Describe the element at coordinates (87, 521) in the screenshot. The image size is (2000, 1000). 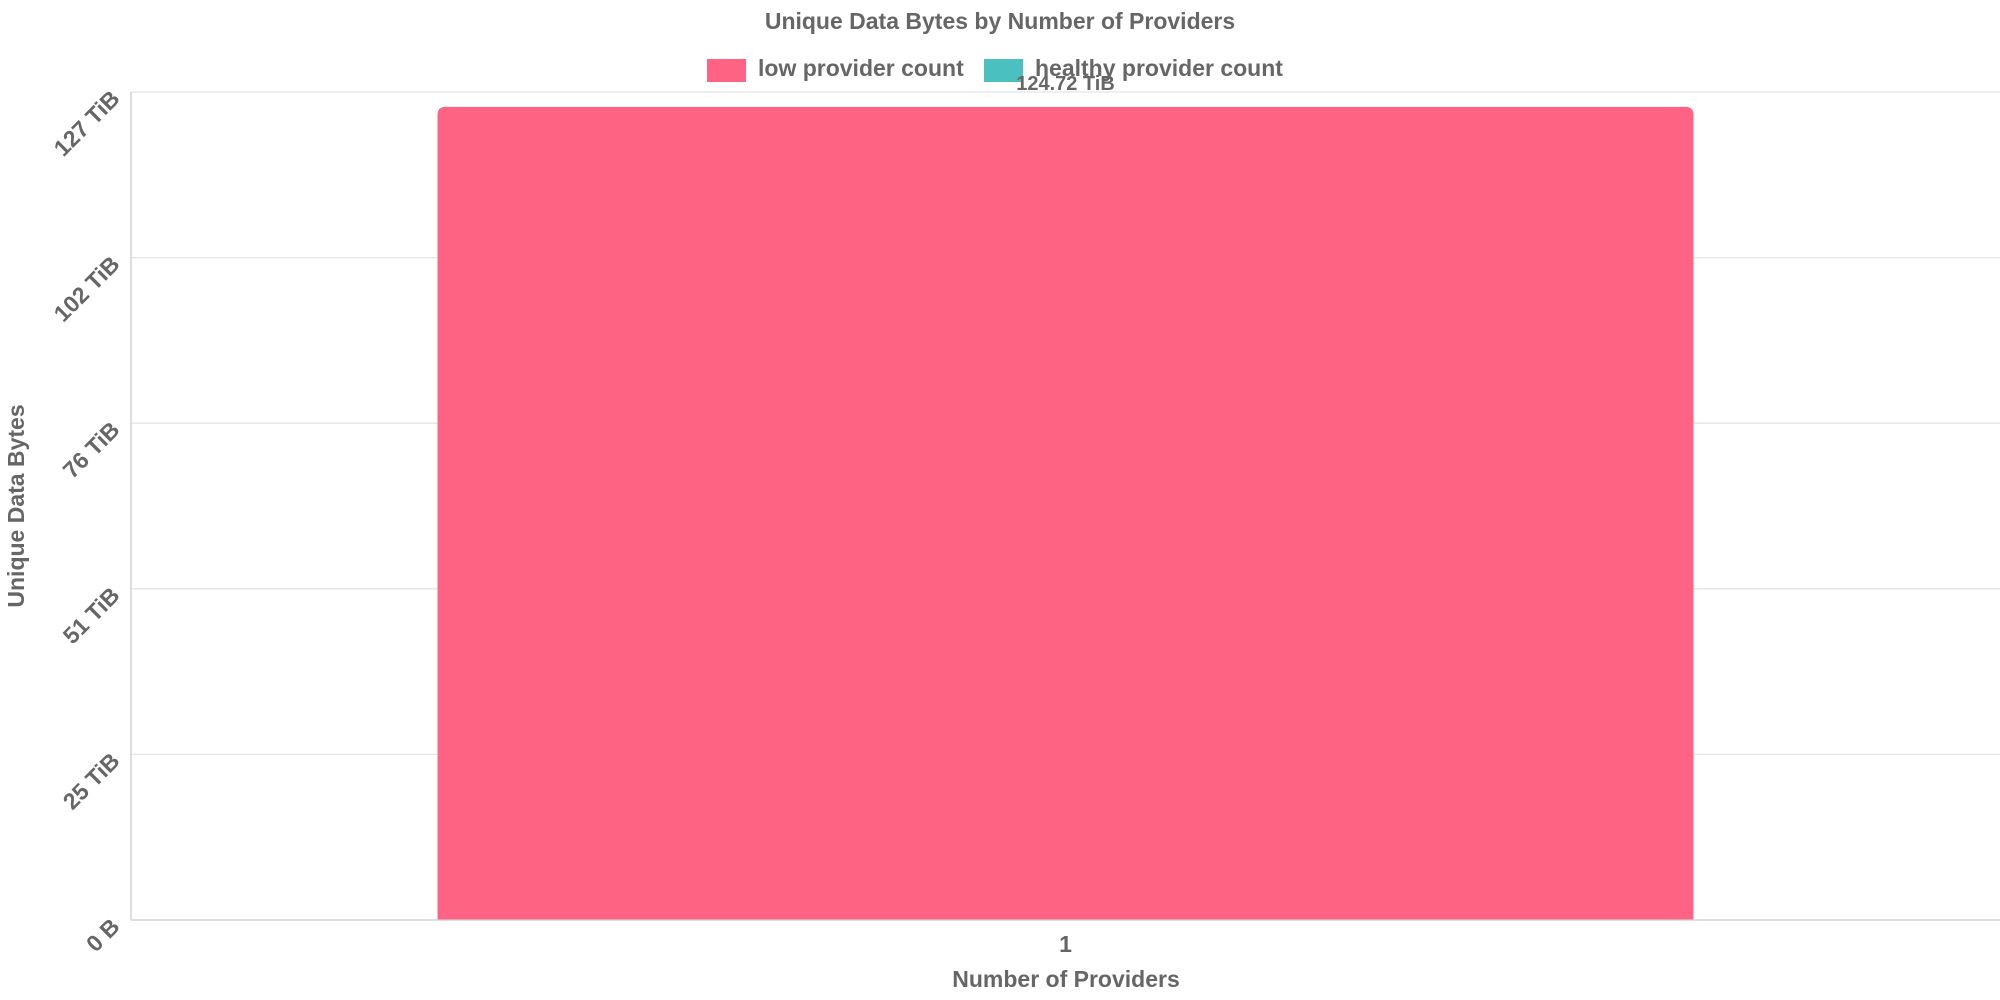
I see `y-axis-ticks: 0 B 25 TiB 51 TiB 76 TiB 102 TiB 127 TiB` at that location.